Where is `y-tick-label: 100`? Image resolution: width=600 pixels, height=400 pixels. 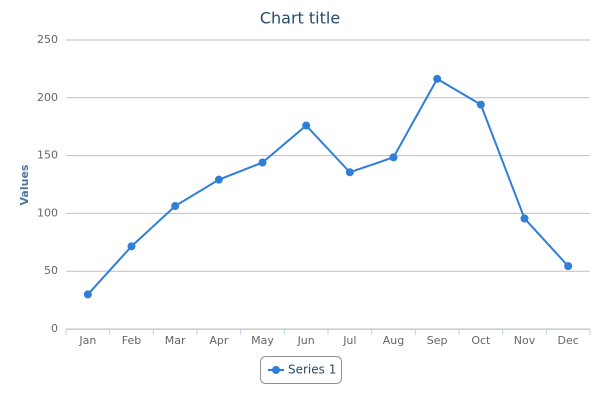 y-tick-label: 100 is located at coordinates (47, 212).